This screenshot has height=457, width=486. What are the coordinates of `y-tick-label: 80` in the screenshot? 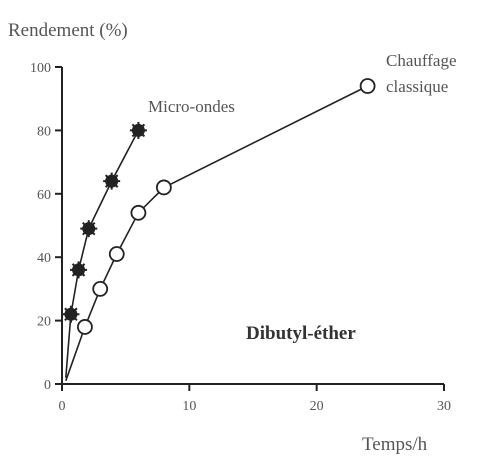 It's located at (44, 131).